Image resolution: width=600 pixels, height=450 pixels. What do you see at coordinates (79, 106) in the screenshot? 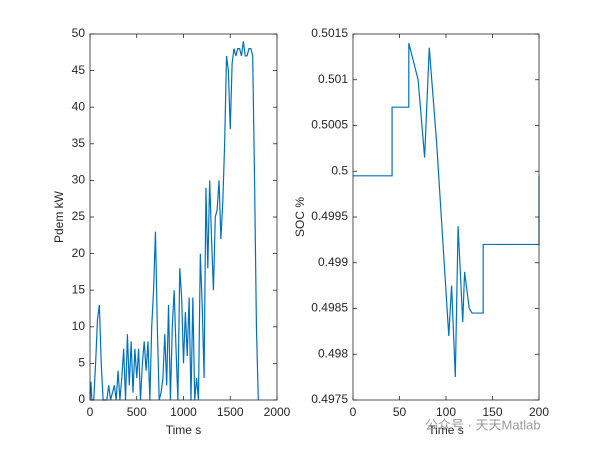
I see `y-tick-label: 40` at bounding box center [79, 106].